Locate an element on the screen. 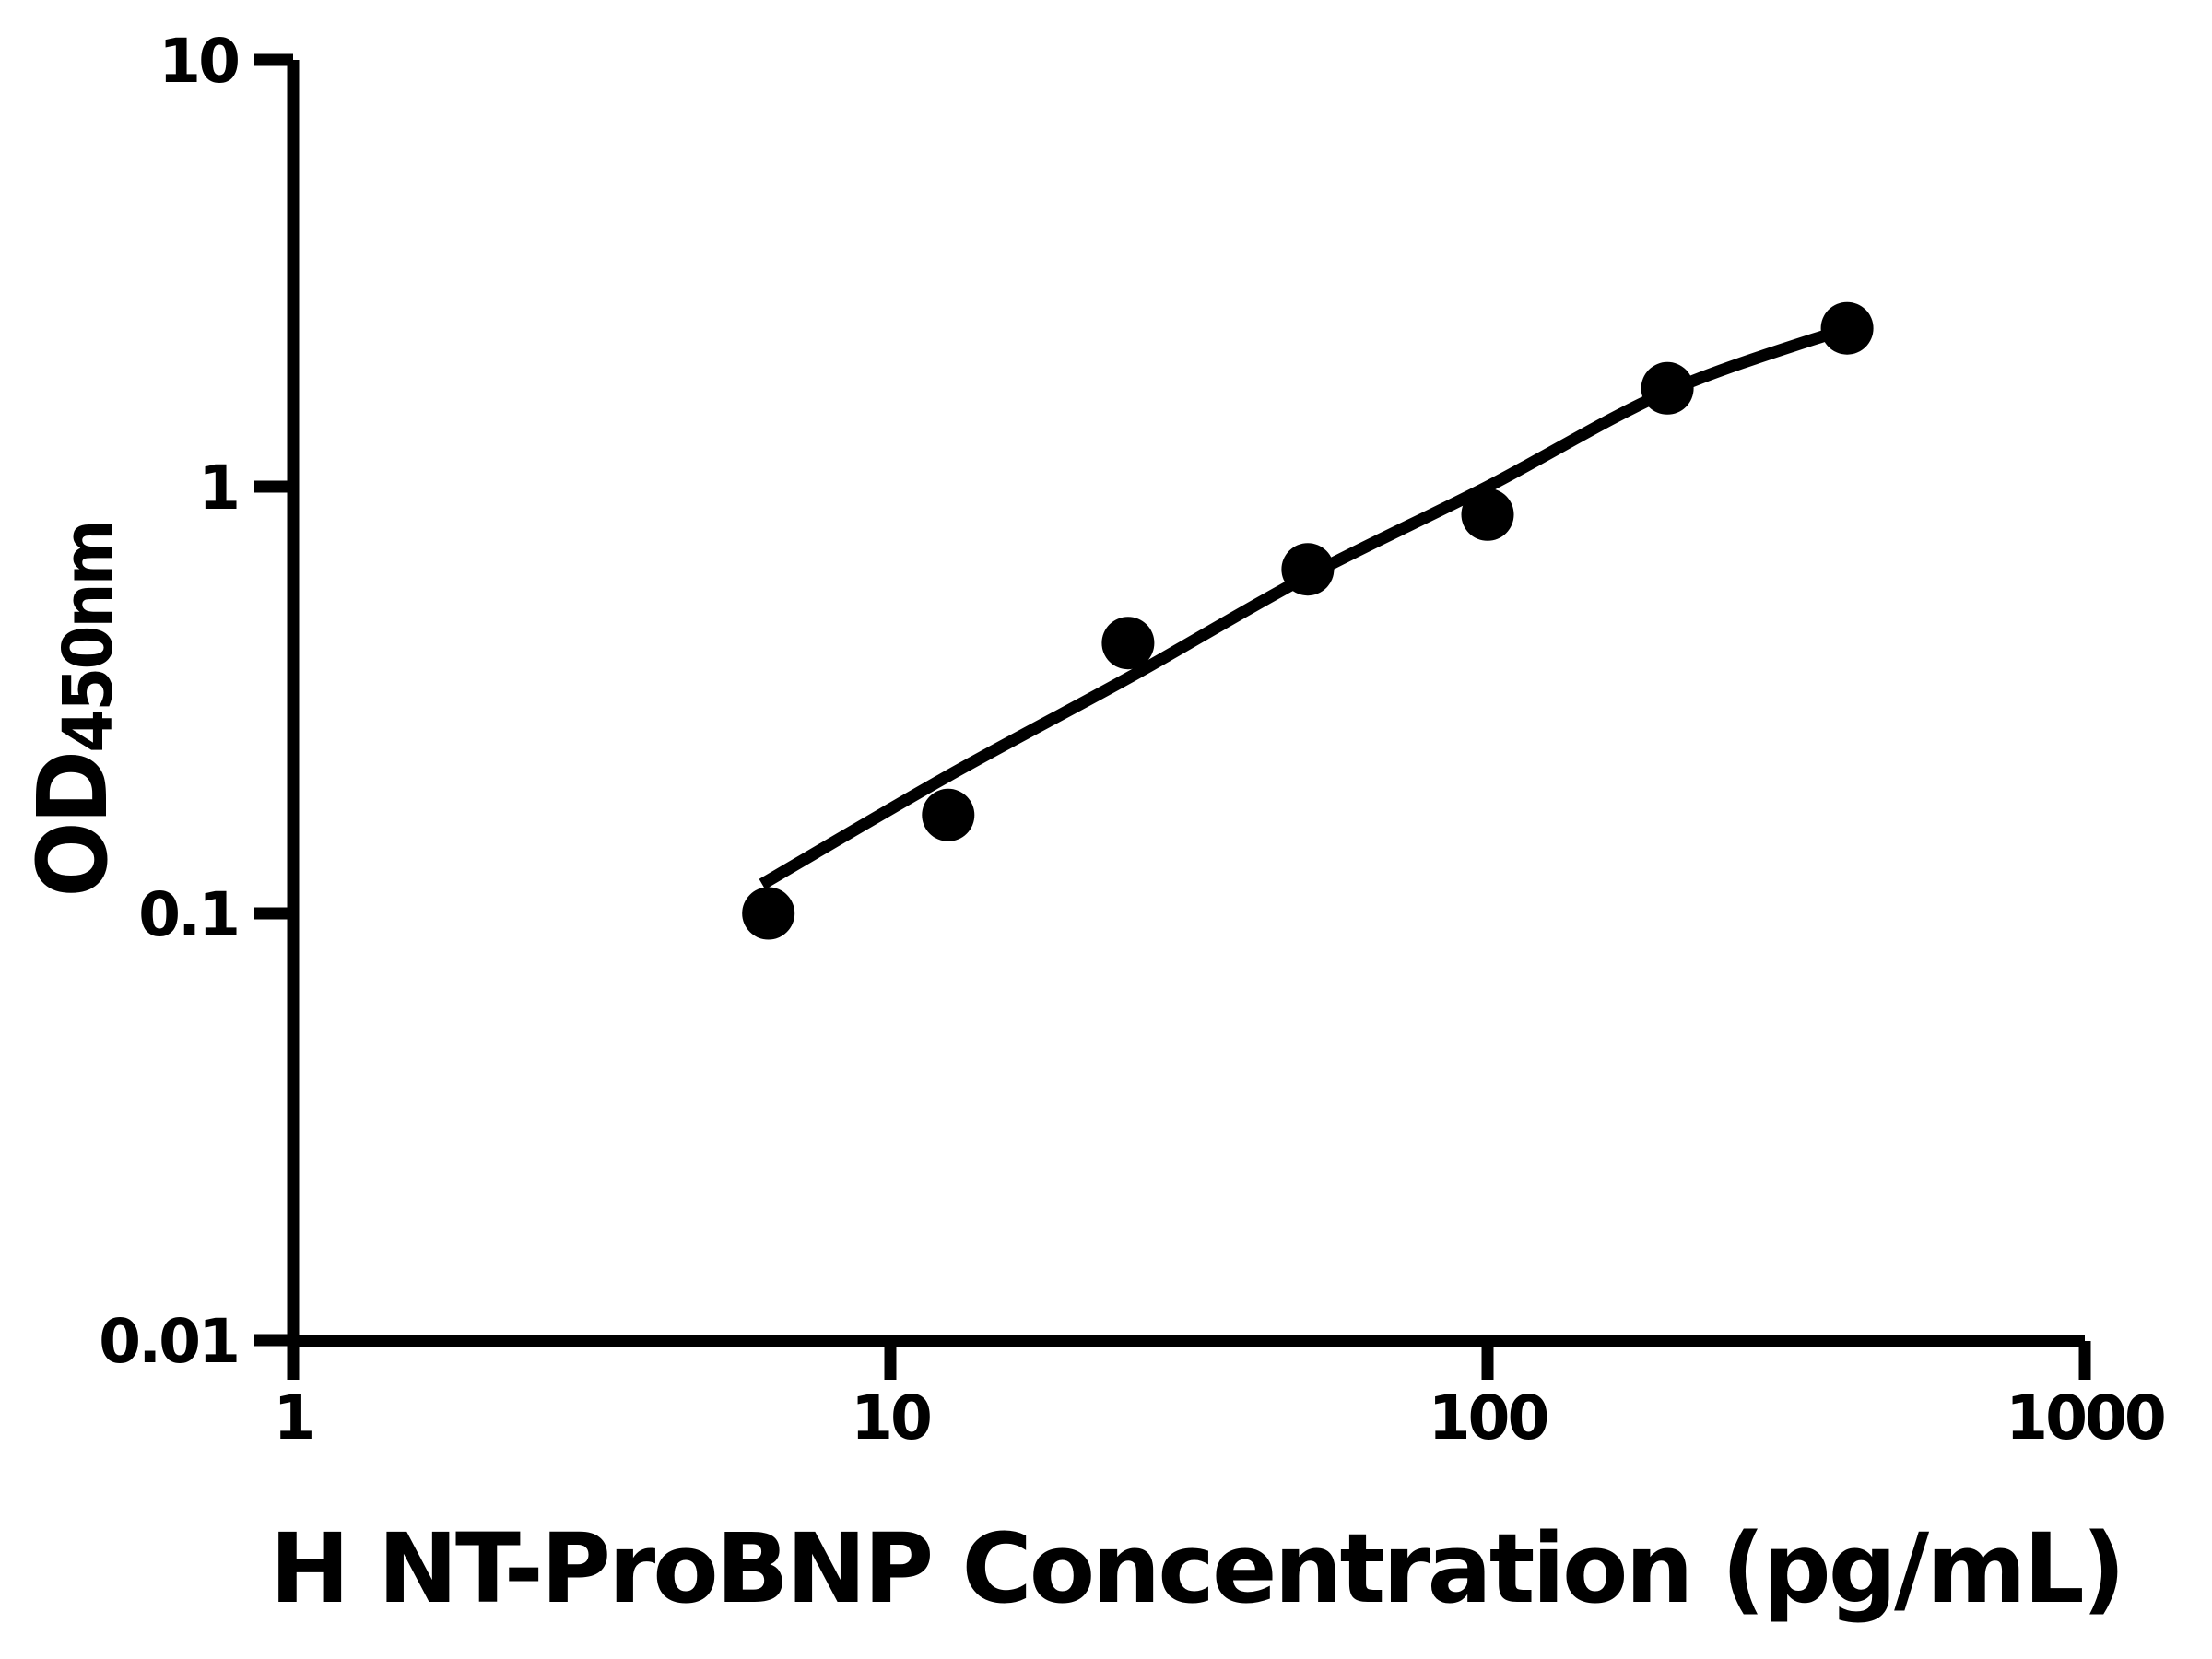 The width and height of the screenshot is (2212, 1659). x-axis-tick-labels: 1 10 100 1000 is located at coordinates (1220, 1417).